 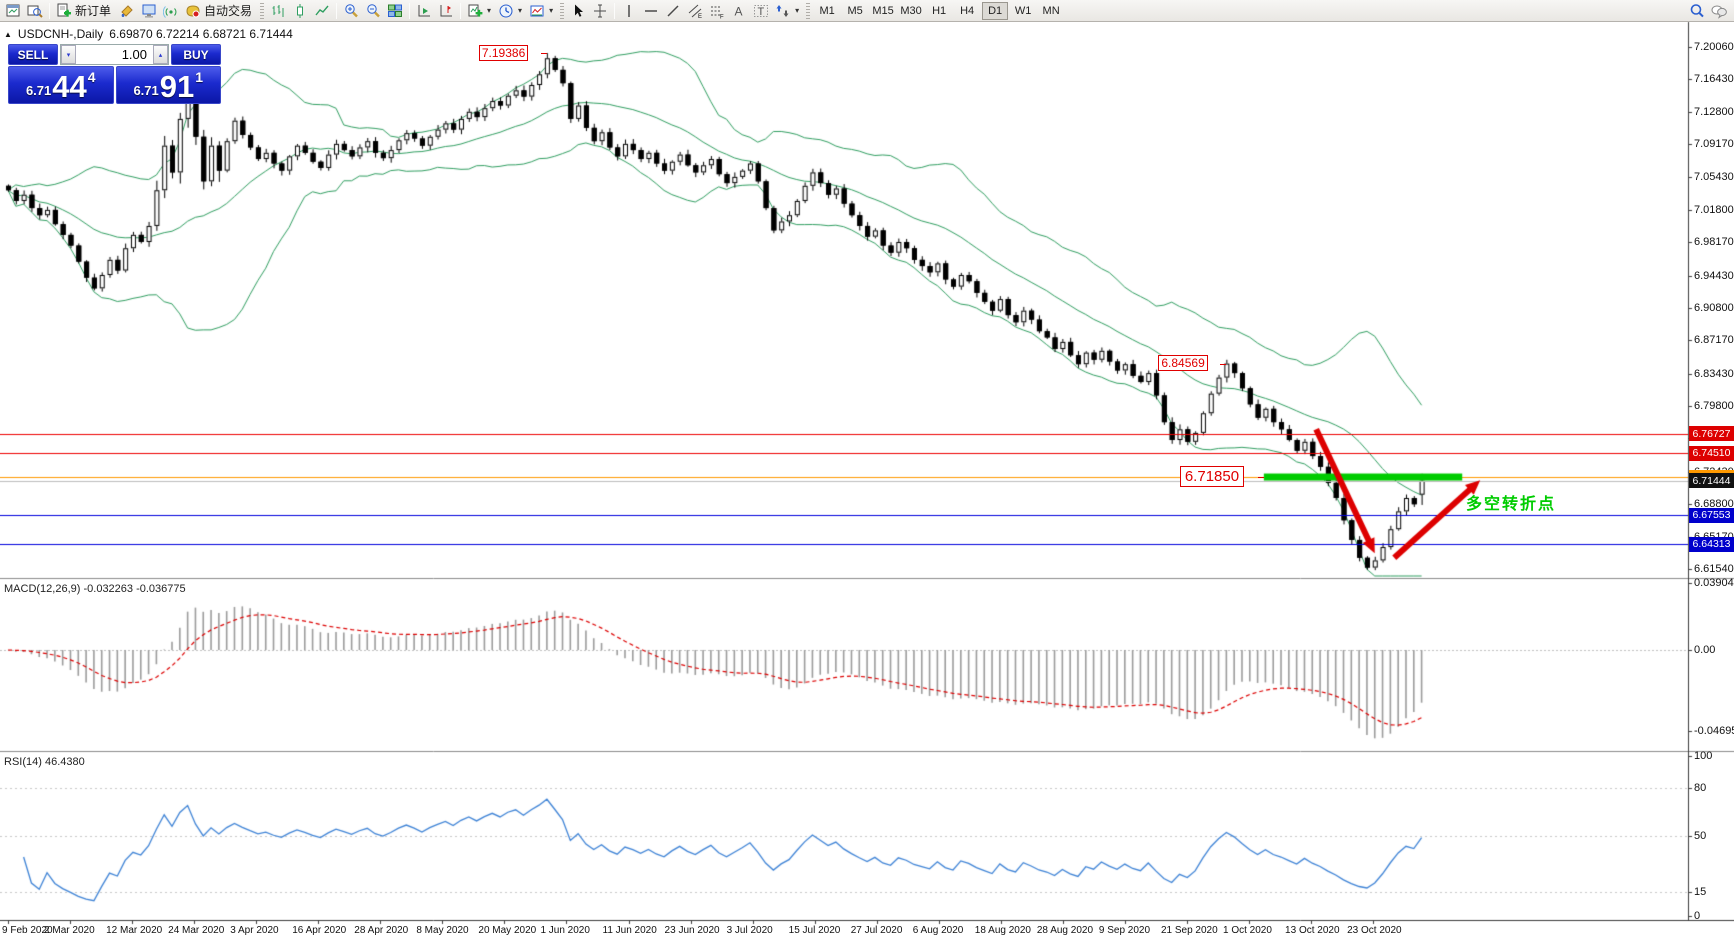 I want to click on timeframe-m1: M1, so click(x=827, y=11).